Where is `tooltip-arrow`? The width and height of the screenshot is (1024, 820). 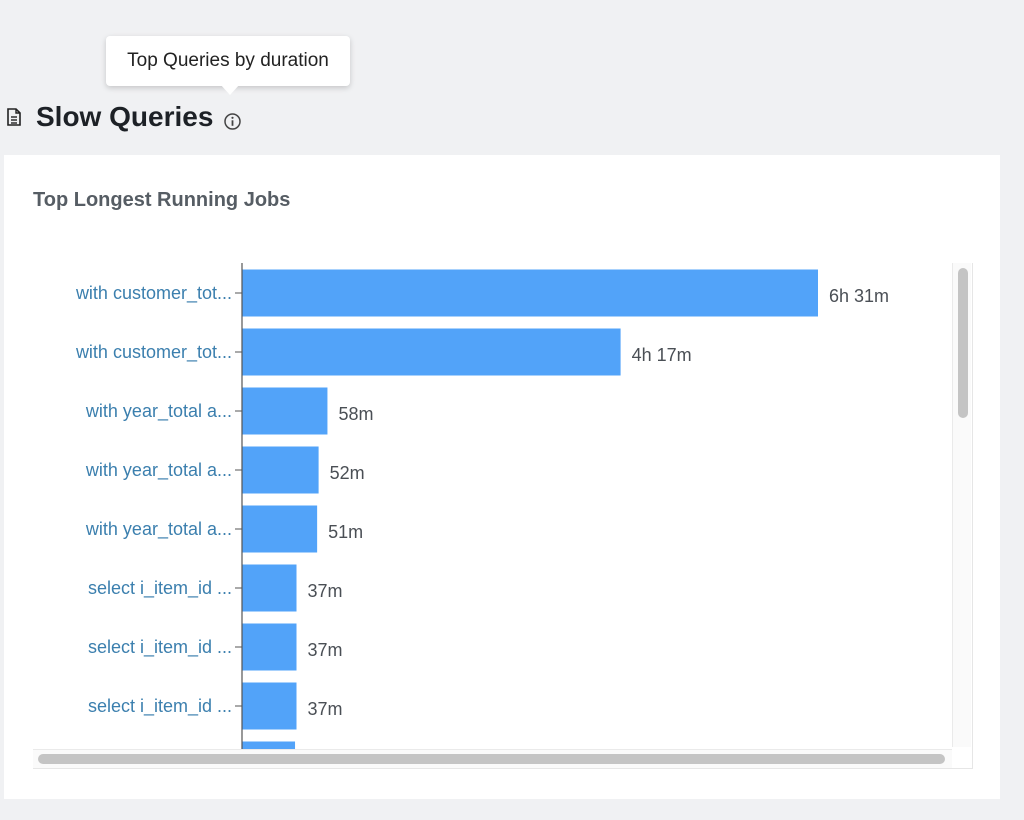 tooltip-arrow is located at coordinates (230, 89).